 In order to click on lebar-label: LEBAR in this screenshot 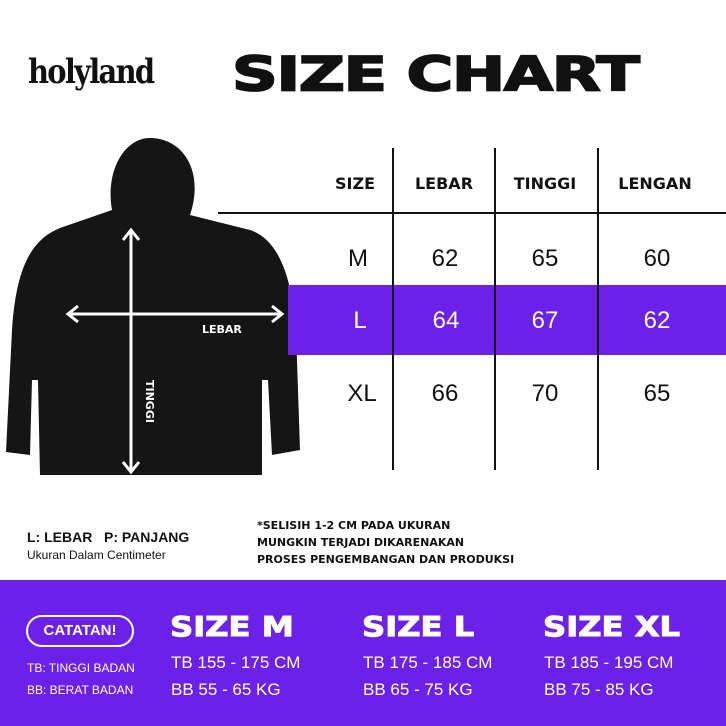, I will do `click(222, 329)`.